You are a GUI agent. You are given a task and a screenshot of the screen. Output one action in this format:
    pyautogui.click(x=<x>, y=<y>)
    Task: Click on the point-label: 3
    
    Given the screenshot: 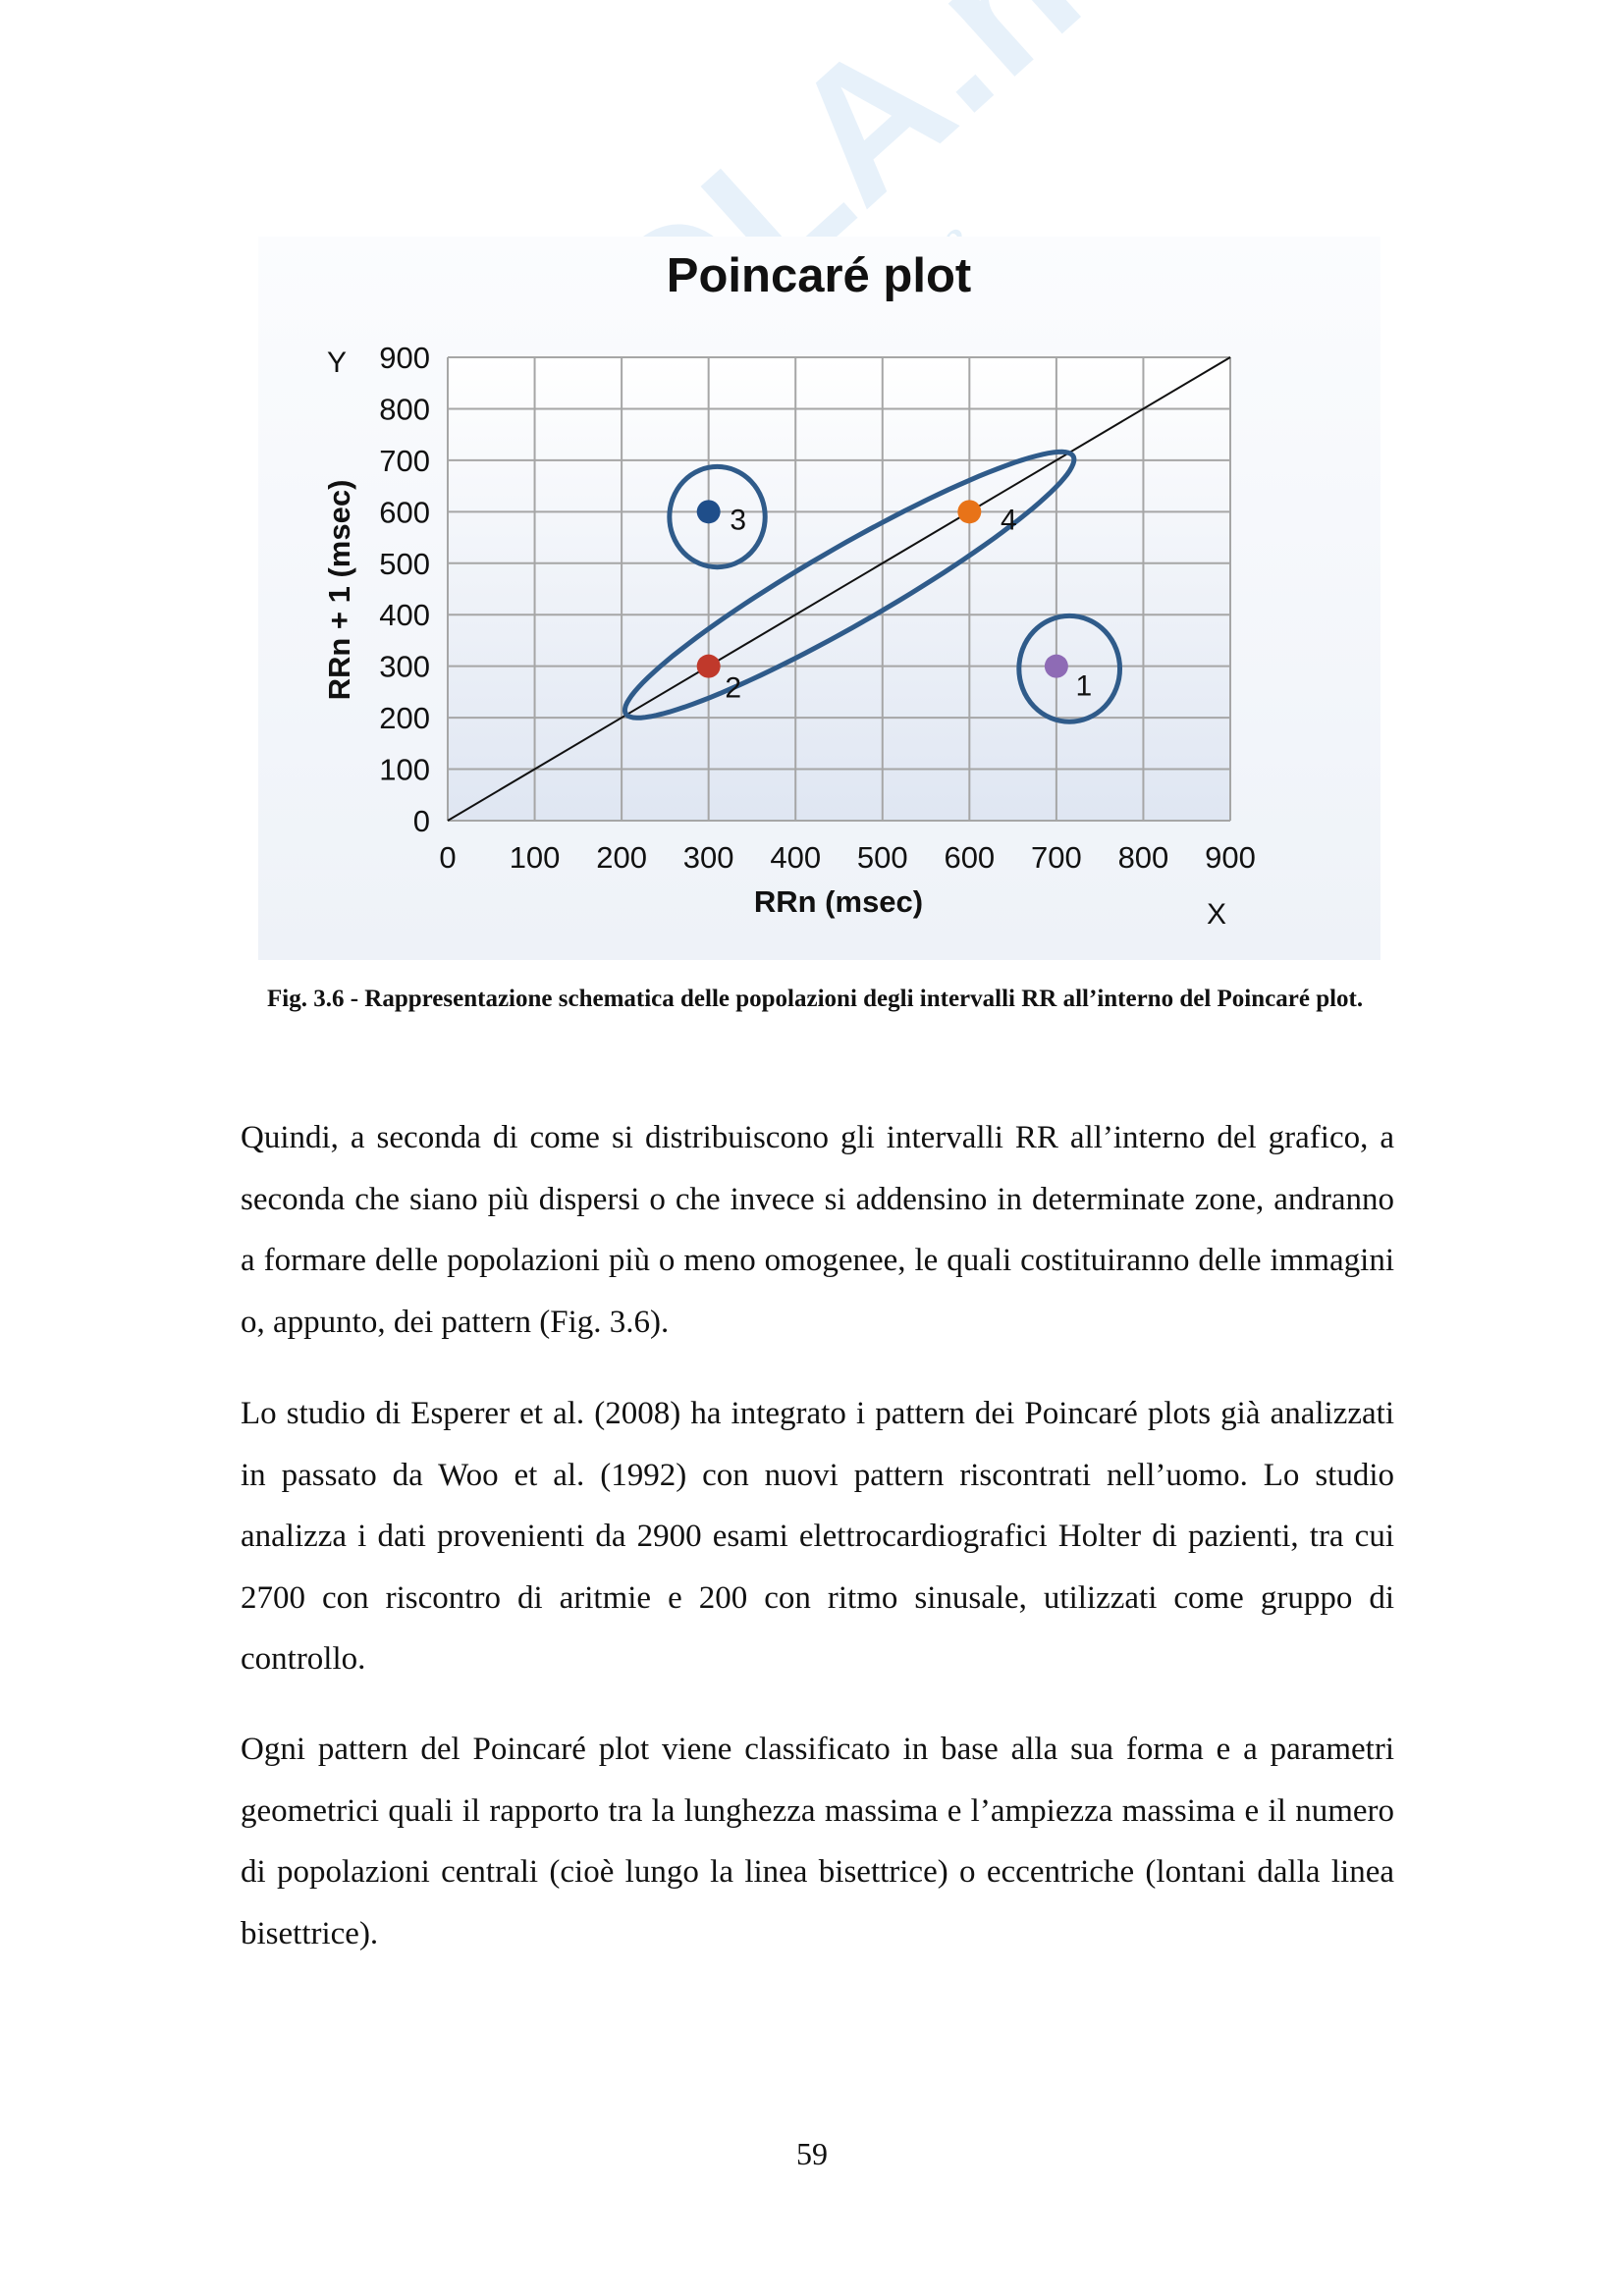 What is the action you would take?
    pyautogui.click(x=738, y=520)
    